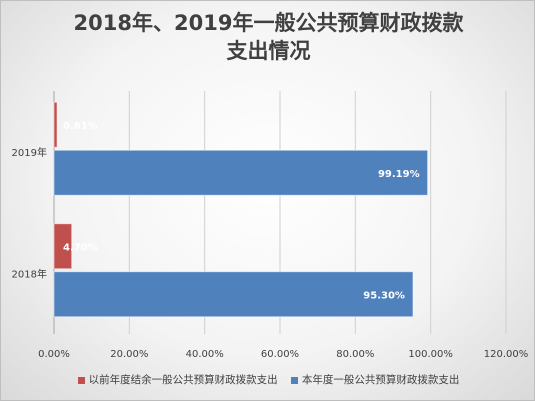 This screenshot has width=535, height=402. I want to click on y-category-label: 2018年, so click(29, 273).